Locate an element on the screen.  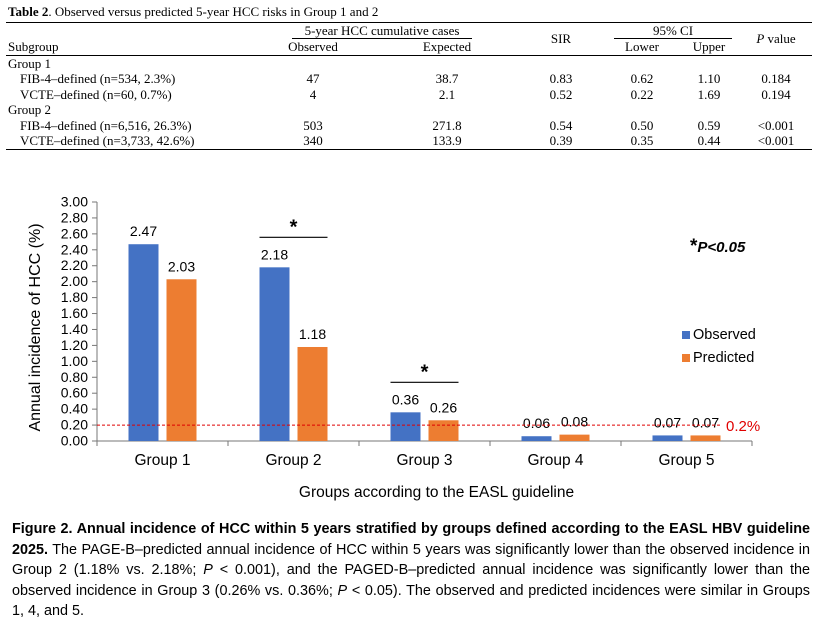
cell-sir: 0.54 is located at coordinates (561, 125).